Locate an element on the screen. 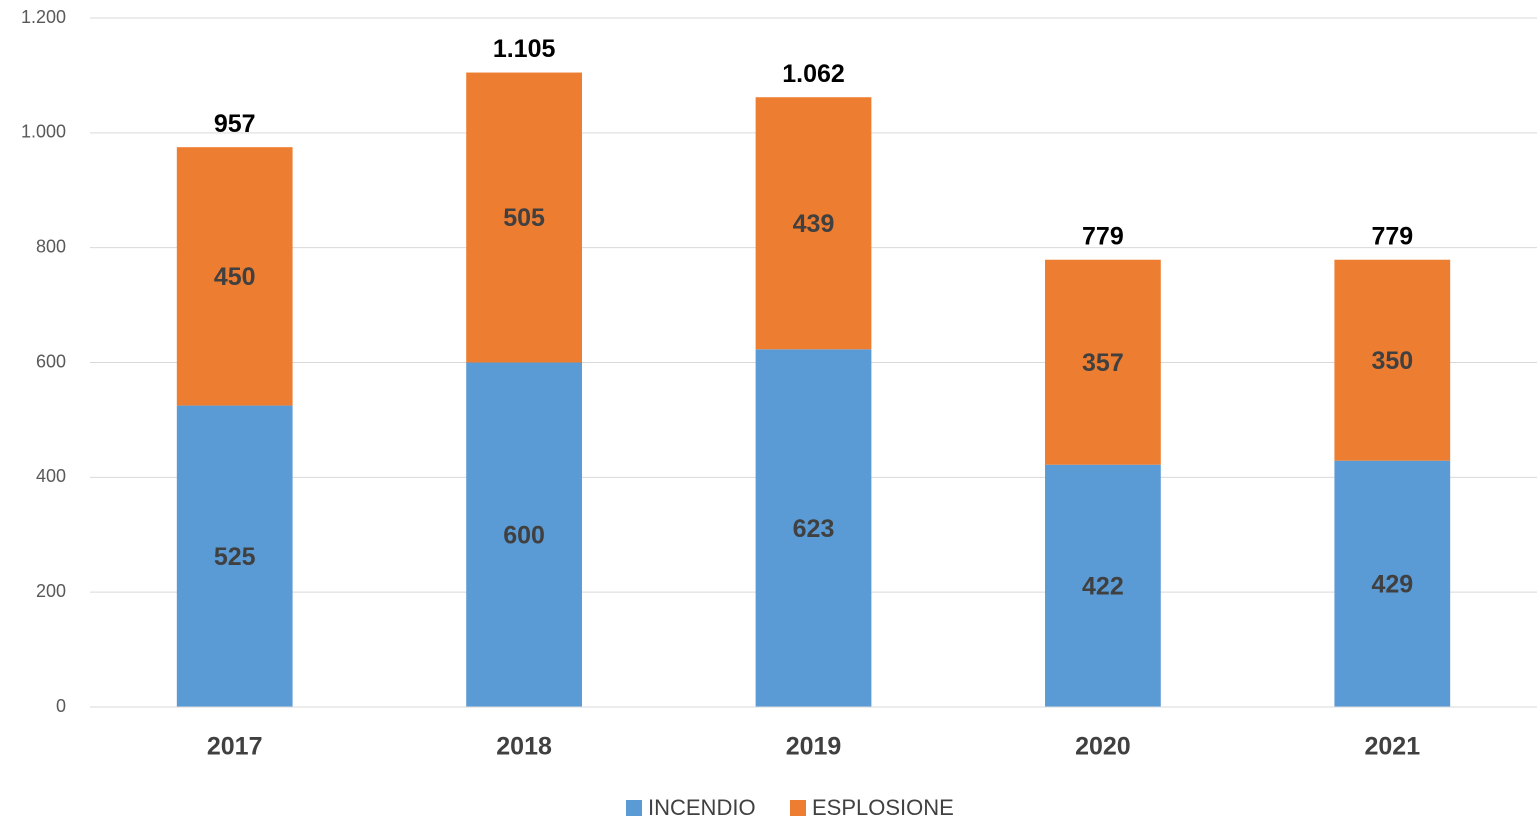 The height and width of the screenshot is (823, 1537). y-tick-label: 600 is located at coordinates (51, 361).